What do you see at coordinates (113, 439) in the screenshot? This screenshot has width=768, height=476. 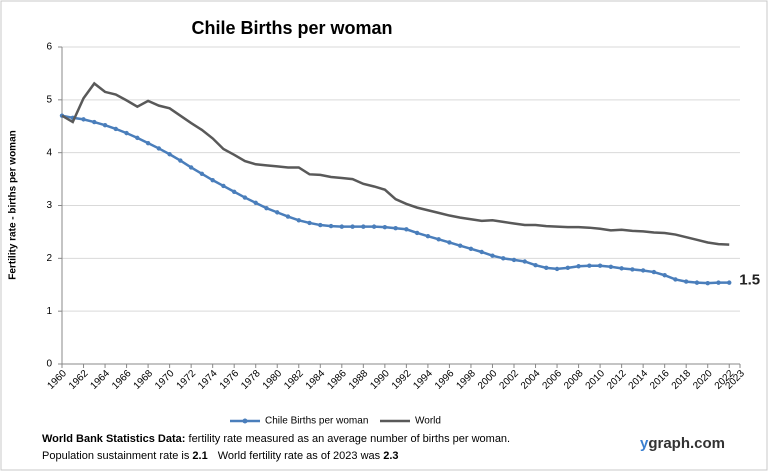 I see `footer-source-label: World Bank Statistics Data:` at bounding box center [113, 439].